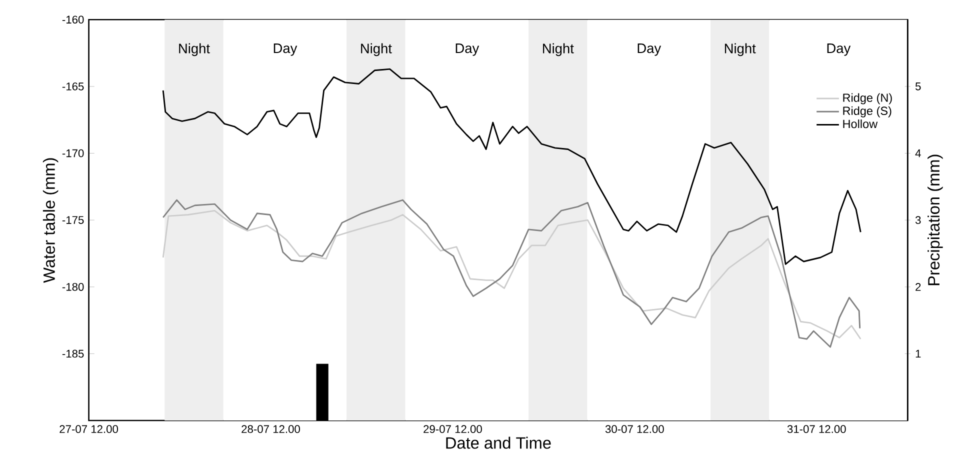  Describe the element at coordinates (271, 429) in the screenshot. I see `x-tick-label: 28-07 12.00` at that location.